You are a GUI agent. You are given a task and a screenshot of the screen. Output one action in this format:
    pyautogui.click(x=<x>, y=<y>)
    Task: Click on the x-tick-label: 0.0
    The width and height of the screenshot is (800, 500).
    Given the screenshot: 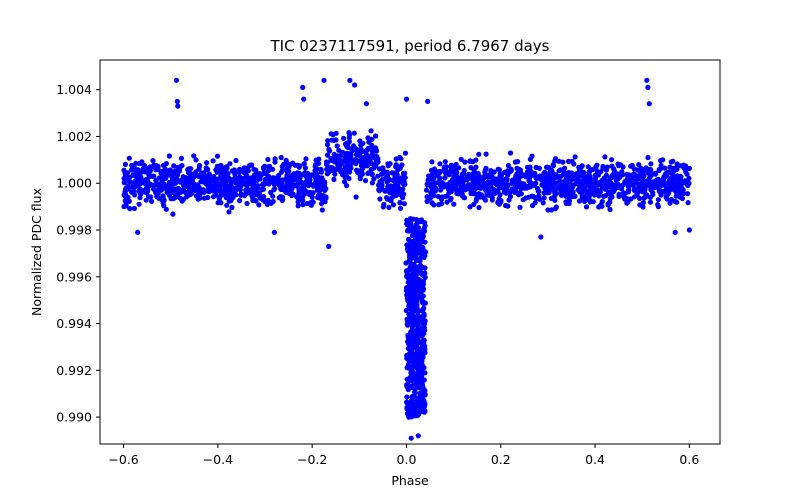 What is the action you would take?
    pyautogui.click(x=407, y=459)
    